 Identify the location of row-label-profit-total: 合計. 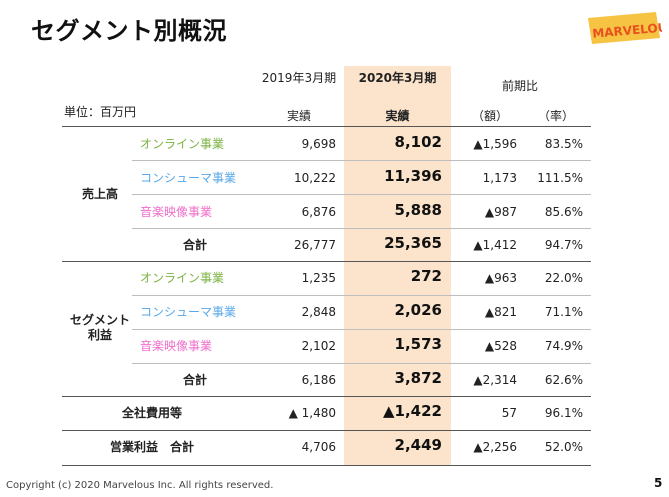
(195, 380).